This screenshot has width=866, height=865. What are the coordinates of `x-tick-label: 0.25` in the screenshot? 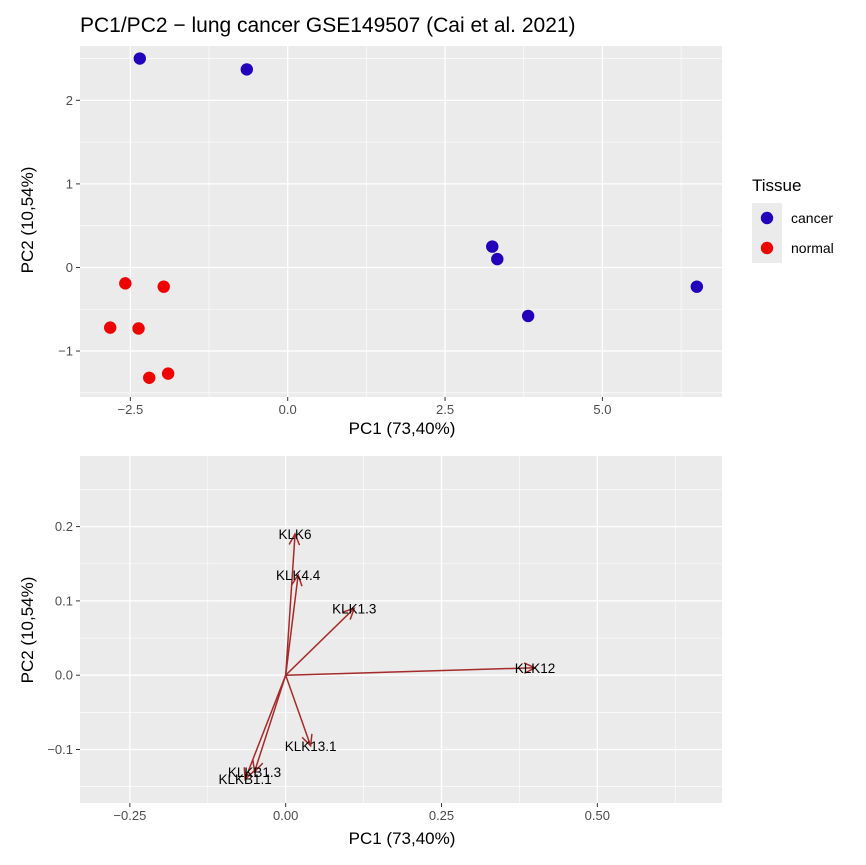 It's located at (441, 815).